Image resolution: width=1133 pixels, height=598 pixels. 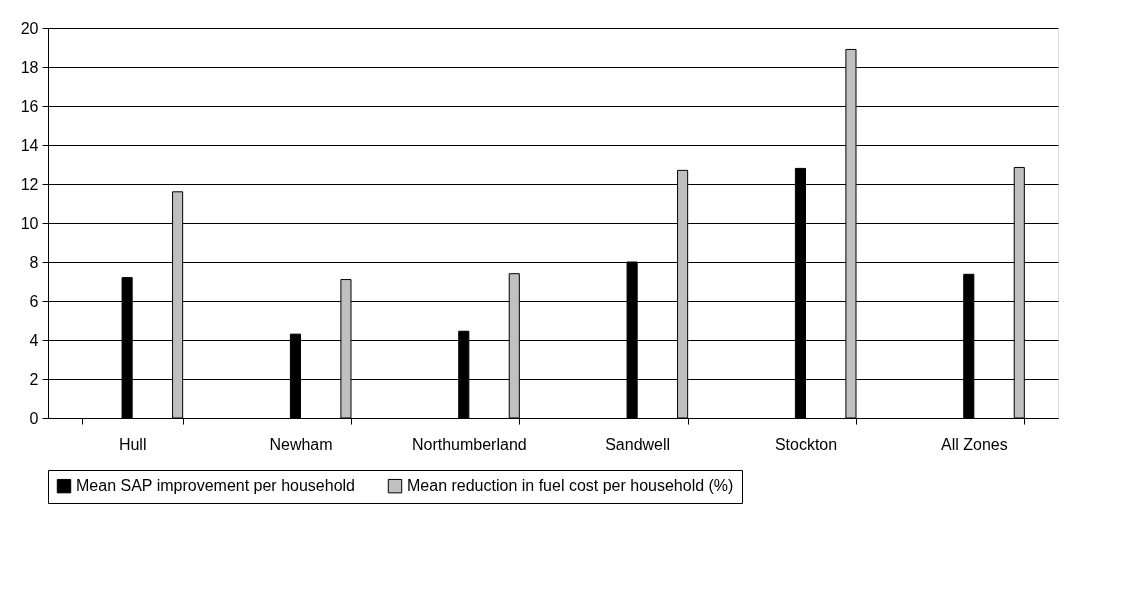 What do you see at coordinates (132, 444) in the screenshot?
I see `x-tick-label: Hull` at bounding box center [132, 444].